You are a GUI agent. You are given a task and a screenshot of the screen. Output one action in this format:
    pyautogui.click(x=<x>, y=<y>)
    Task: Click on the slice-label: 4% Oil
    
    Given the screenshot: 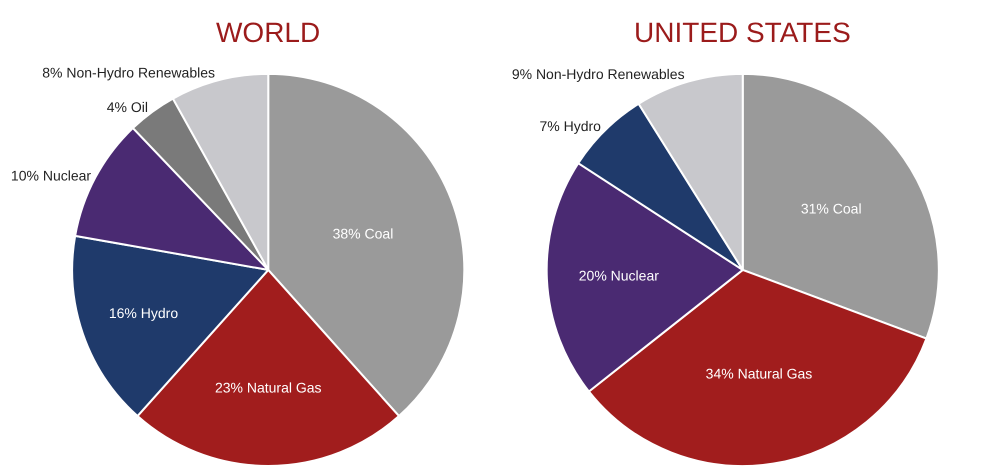 What is the action you would take?
    pyautogui.click(x=127, y=106)
    